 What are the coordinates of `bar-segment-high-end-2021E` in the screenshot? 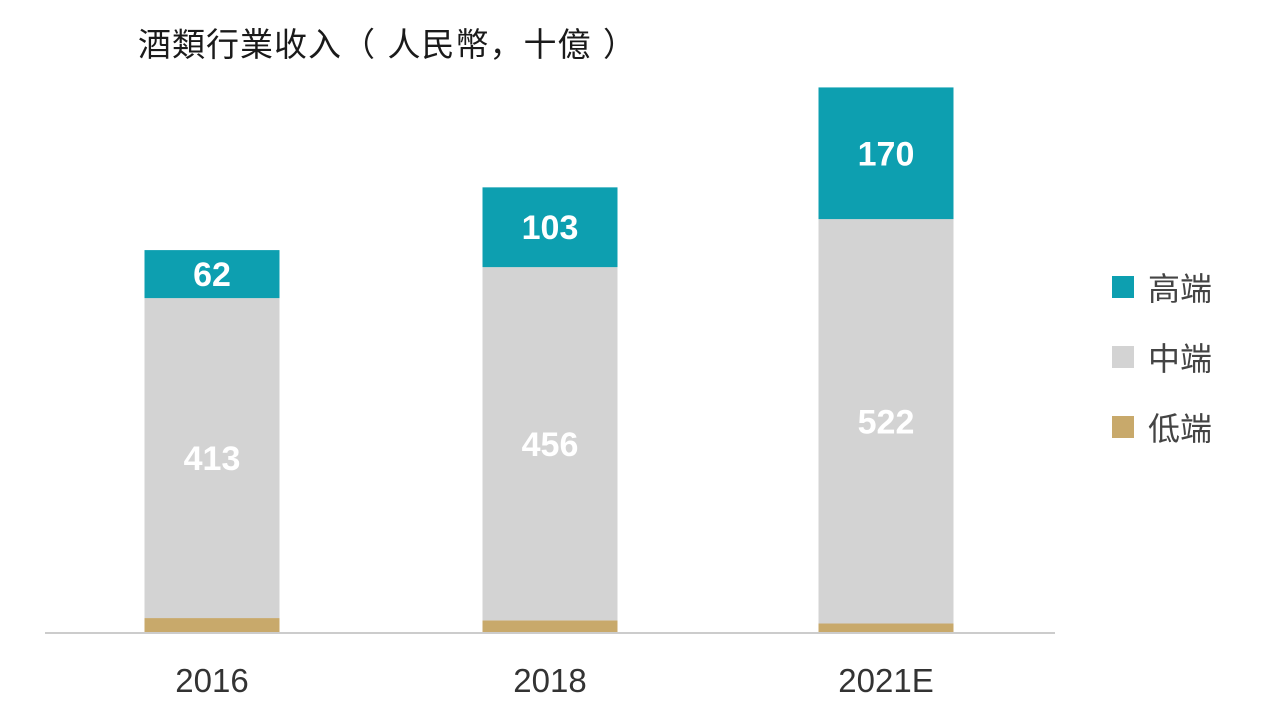 It's located at (886, 153).